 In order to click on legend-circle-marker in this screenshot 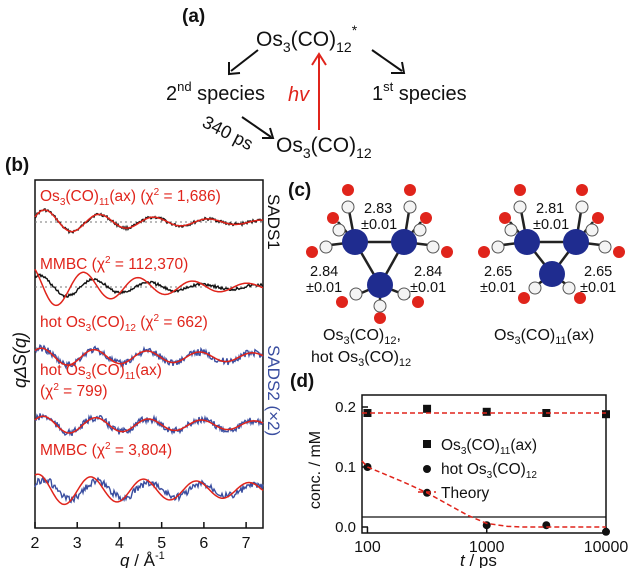, I will do `click(427, 469)`.